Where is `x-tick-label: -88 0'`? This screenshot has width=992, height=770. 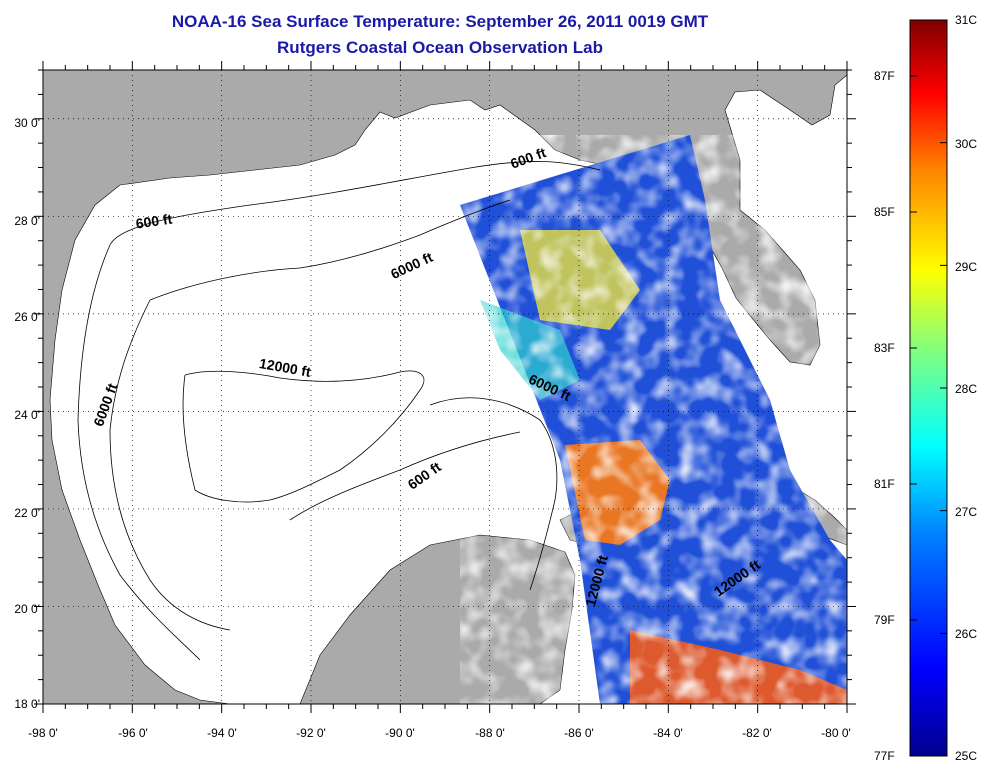 x-tick-label: -88 0' is located at coordinates (490, 733).